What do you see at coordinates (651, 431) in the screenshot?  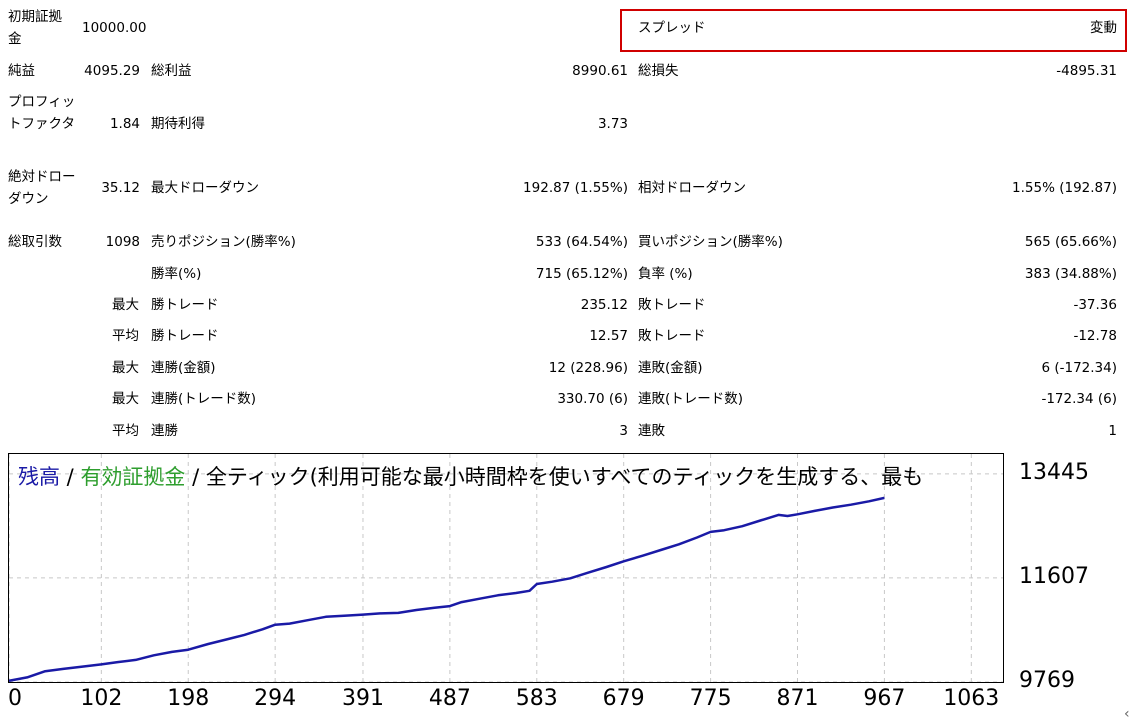 I see `avg-cons-losses-label: 連敗` at bounding box center [651, 431].